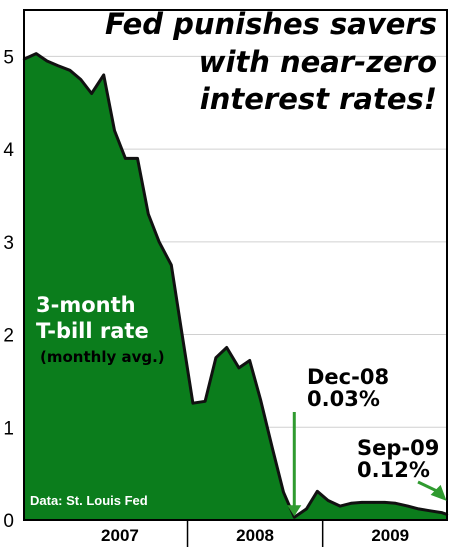 The width and height of the screenshot is (460, 547). Describe the element at coordinates (8, 150) in the screenshot. I see `y-tick-label: 4` at that location.